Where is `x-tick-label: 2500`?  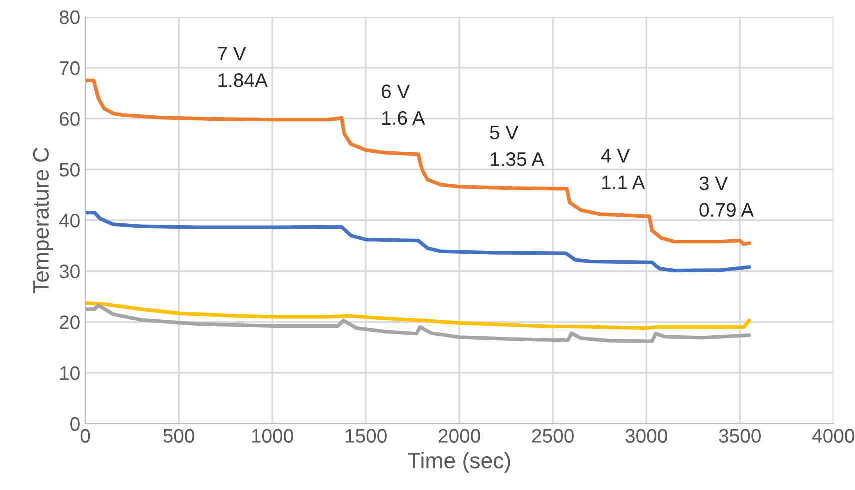
x-tick-label: 2500 is located at coordinates (553, 436).